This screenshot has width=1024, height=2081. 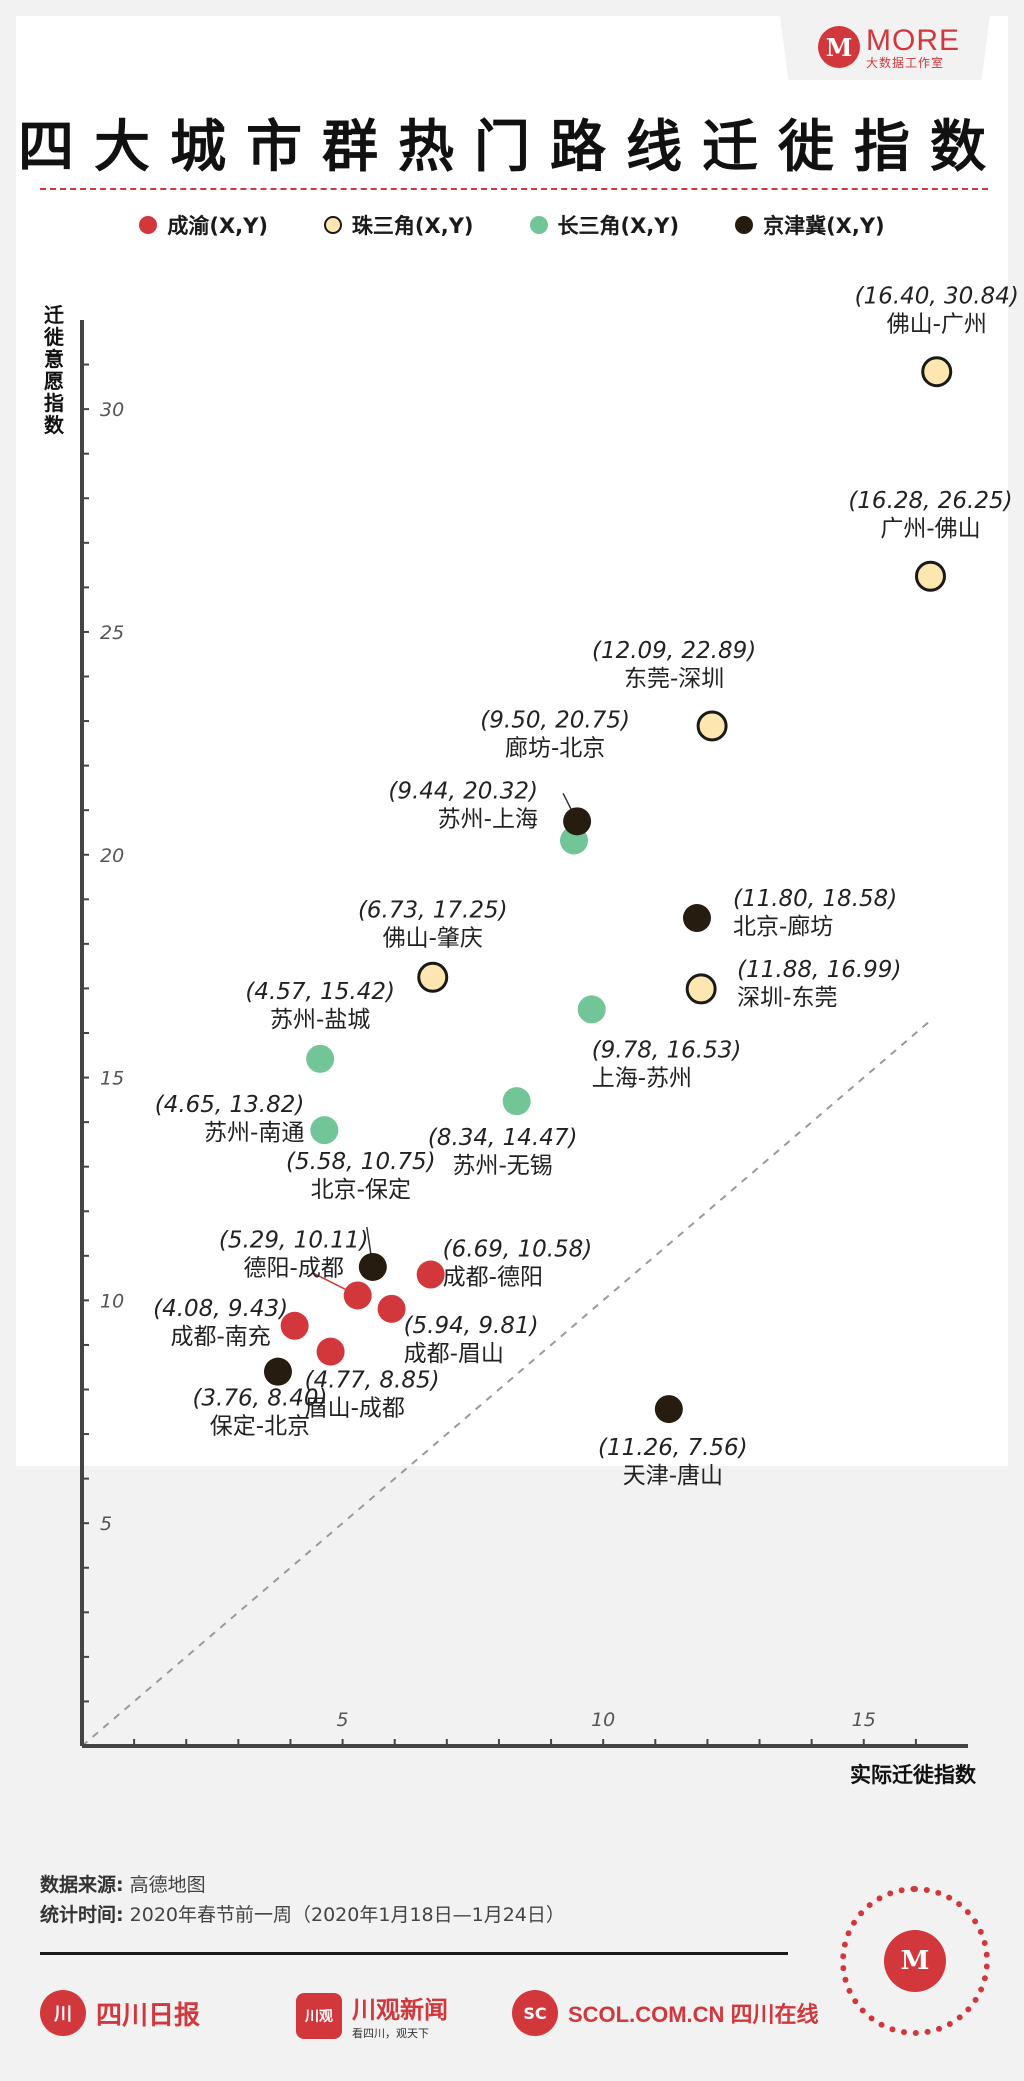 What do you see at coordinates (390, 2033) in the screenshot?
I see `partner-tagline: 看四川，观天下` at bounding box center [390, 2033].